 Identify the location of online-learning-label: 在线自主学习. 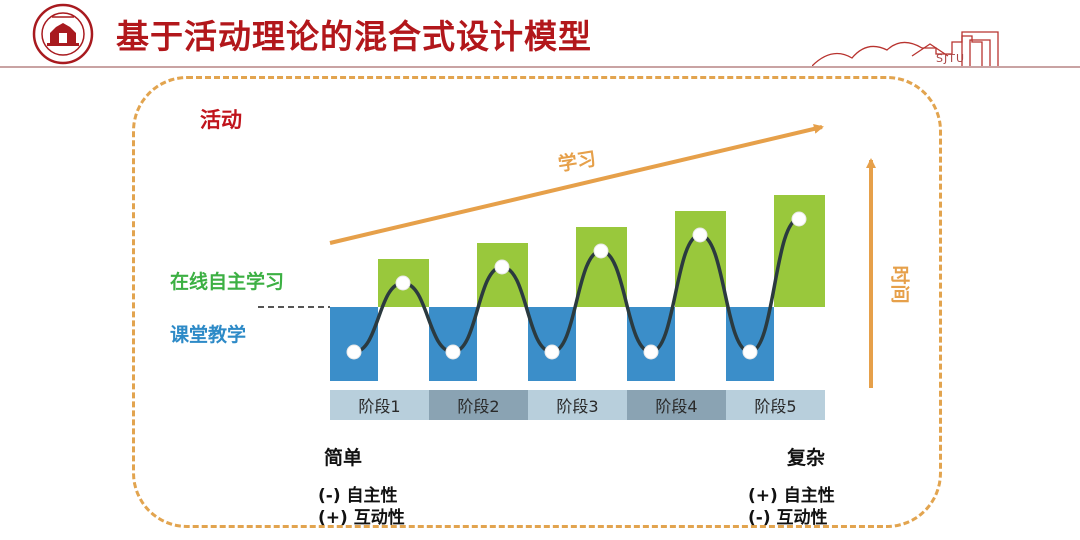
(227, 282).